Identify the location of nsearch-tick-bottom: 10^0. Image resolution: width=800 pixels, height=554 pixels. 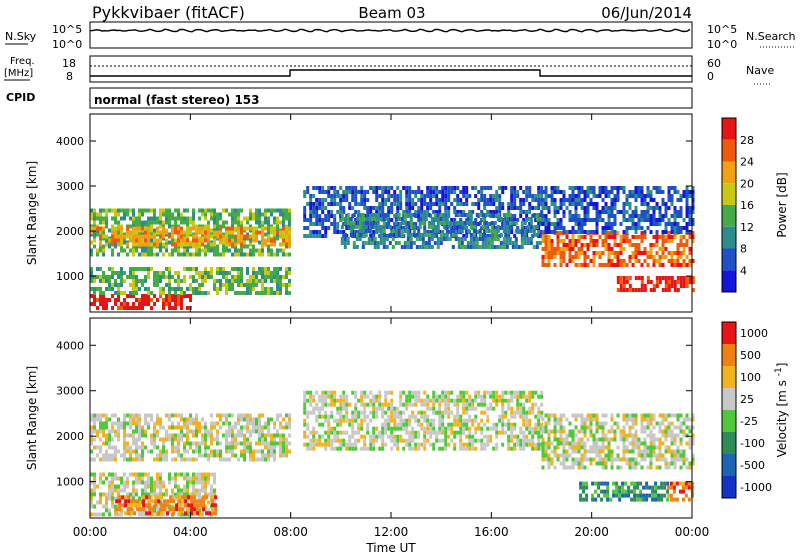
(722, 44).